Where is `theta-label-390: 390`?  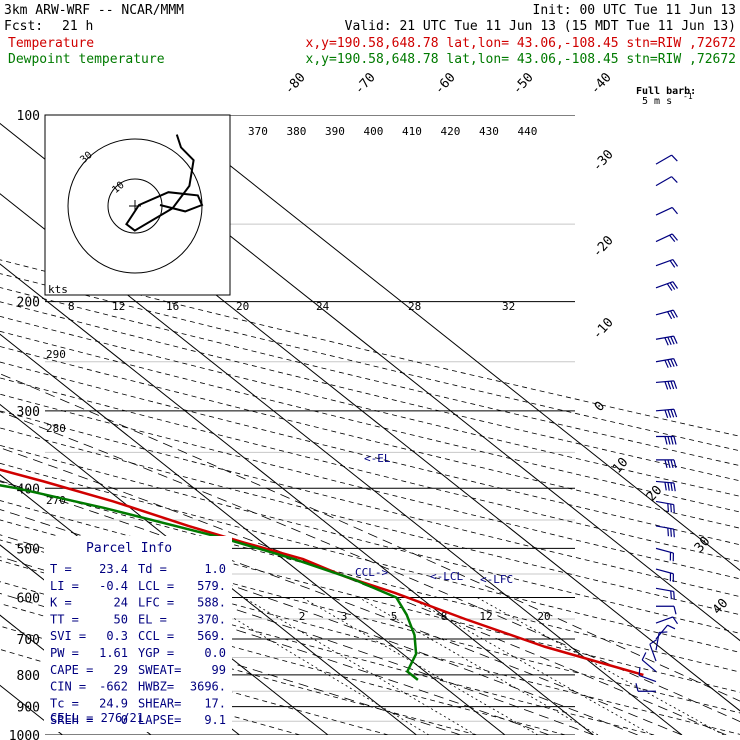
theta-label-390: 390 is located at coordinates (335, 131).